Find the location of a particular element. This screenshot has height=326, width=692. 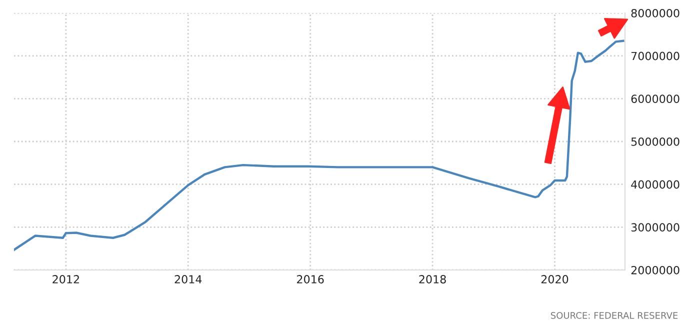

y-tick-label: 8000000 is located at coordinates (655, 13).